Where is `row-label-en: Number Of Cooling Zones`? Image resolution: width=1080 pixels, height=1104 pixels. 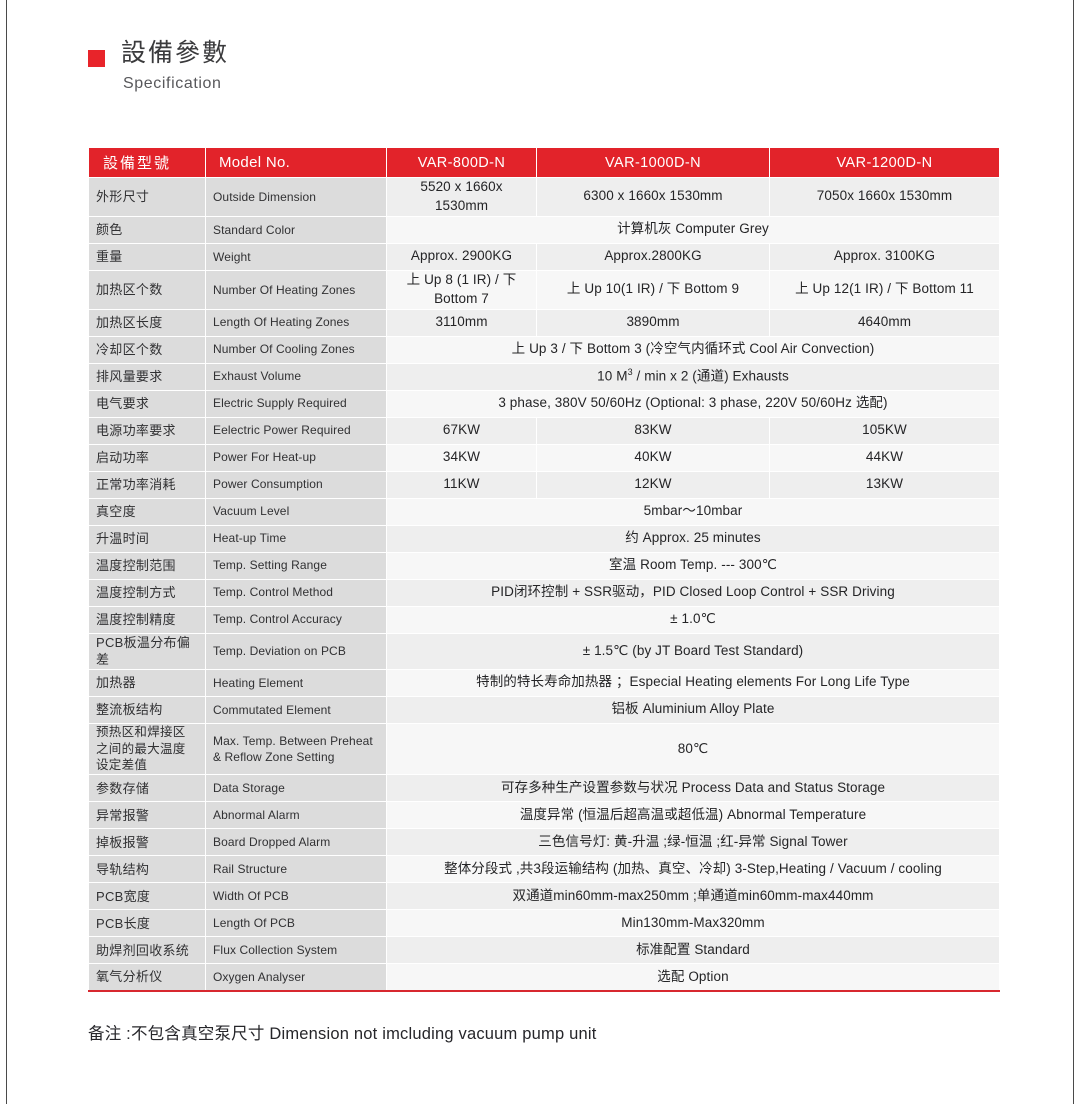
row-label-en: Number Of Cooling Zones is located at coordinates (296, 349).